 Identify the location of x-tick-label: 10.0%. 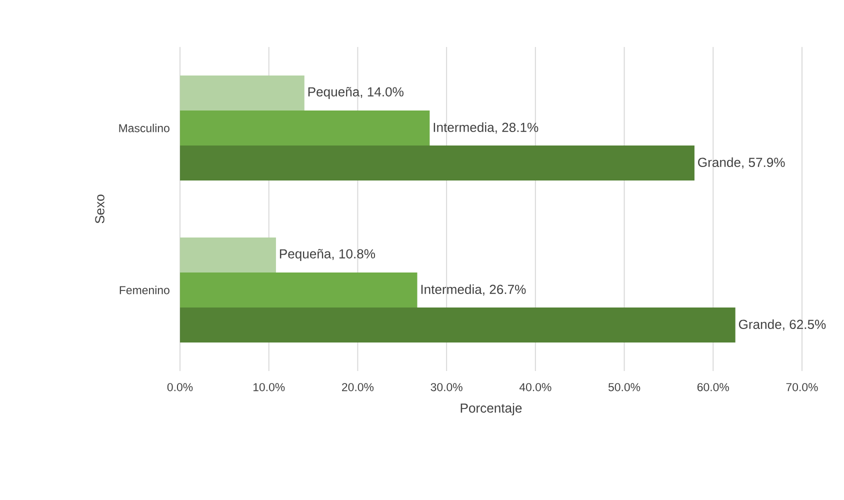
(269, 387).